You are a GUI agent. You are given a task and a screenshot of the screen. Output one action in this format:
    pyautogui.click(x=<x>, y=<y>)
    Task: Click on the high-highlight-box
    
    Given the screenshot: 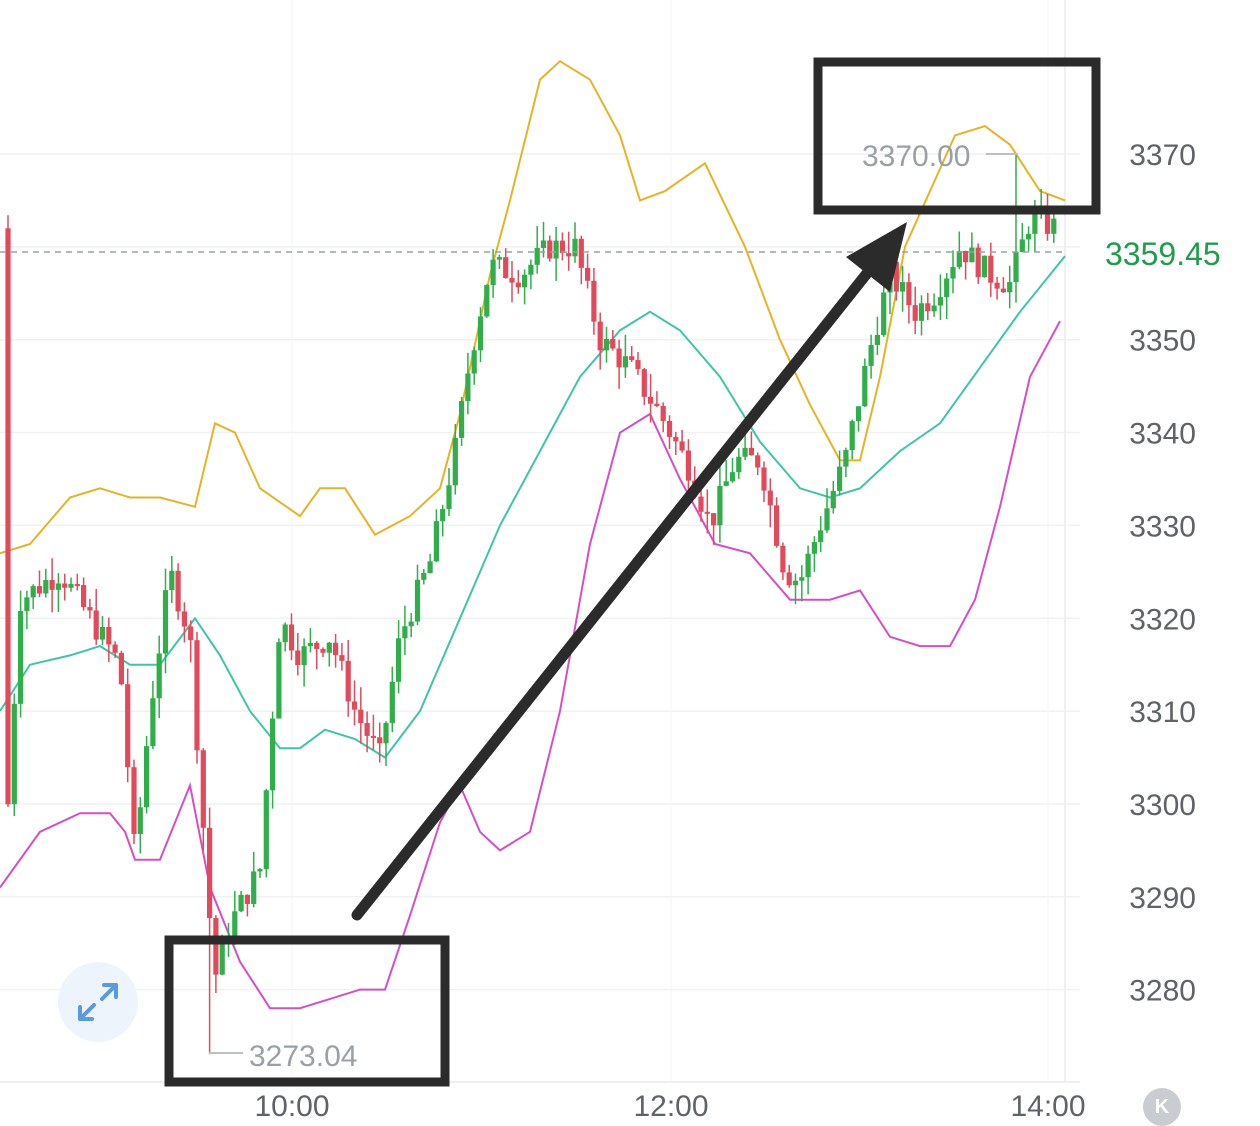 What is the action you would take?
    pyautogui.click(x=957, y=136)
    